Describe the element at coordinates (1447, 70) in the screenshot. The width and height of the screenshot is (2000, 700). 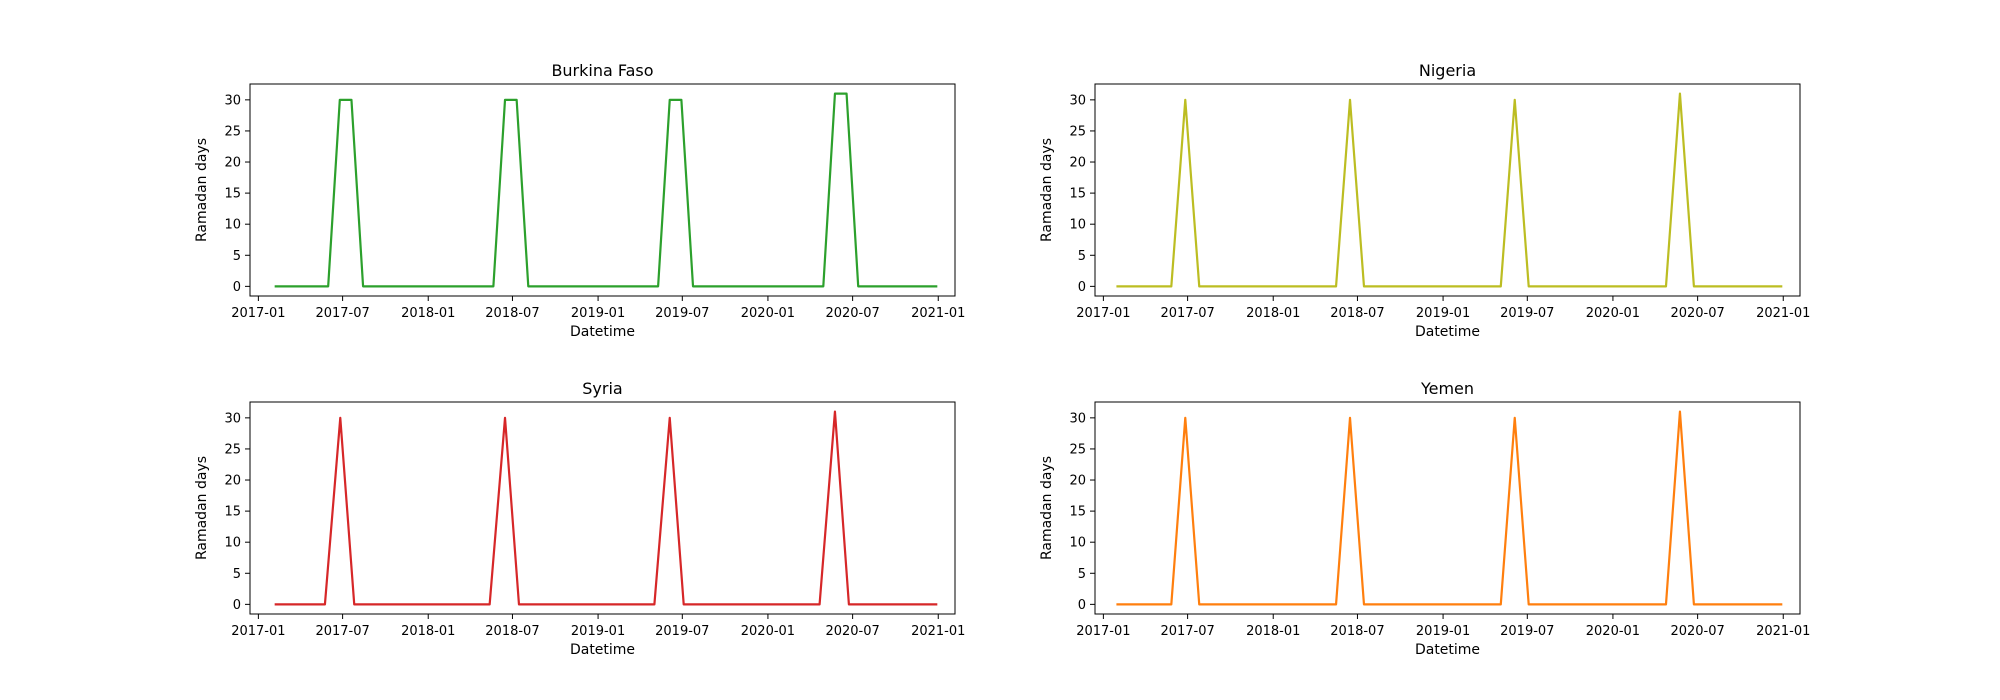
I see `chart-title: Nigeria` at that location.